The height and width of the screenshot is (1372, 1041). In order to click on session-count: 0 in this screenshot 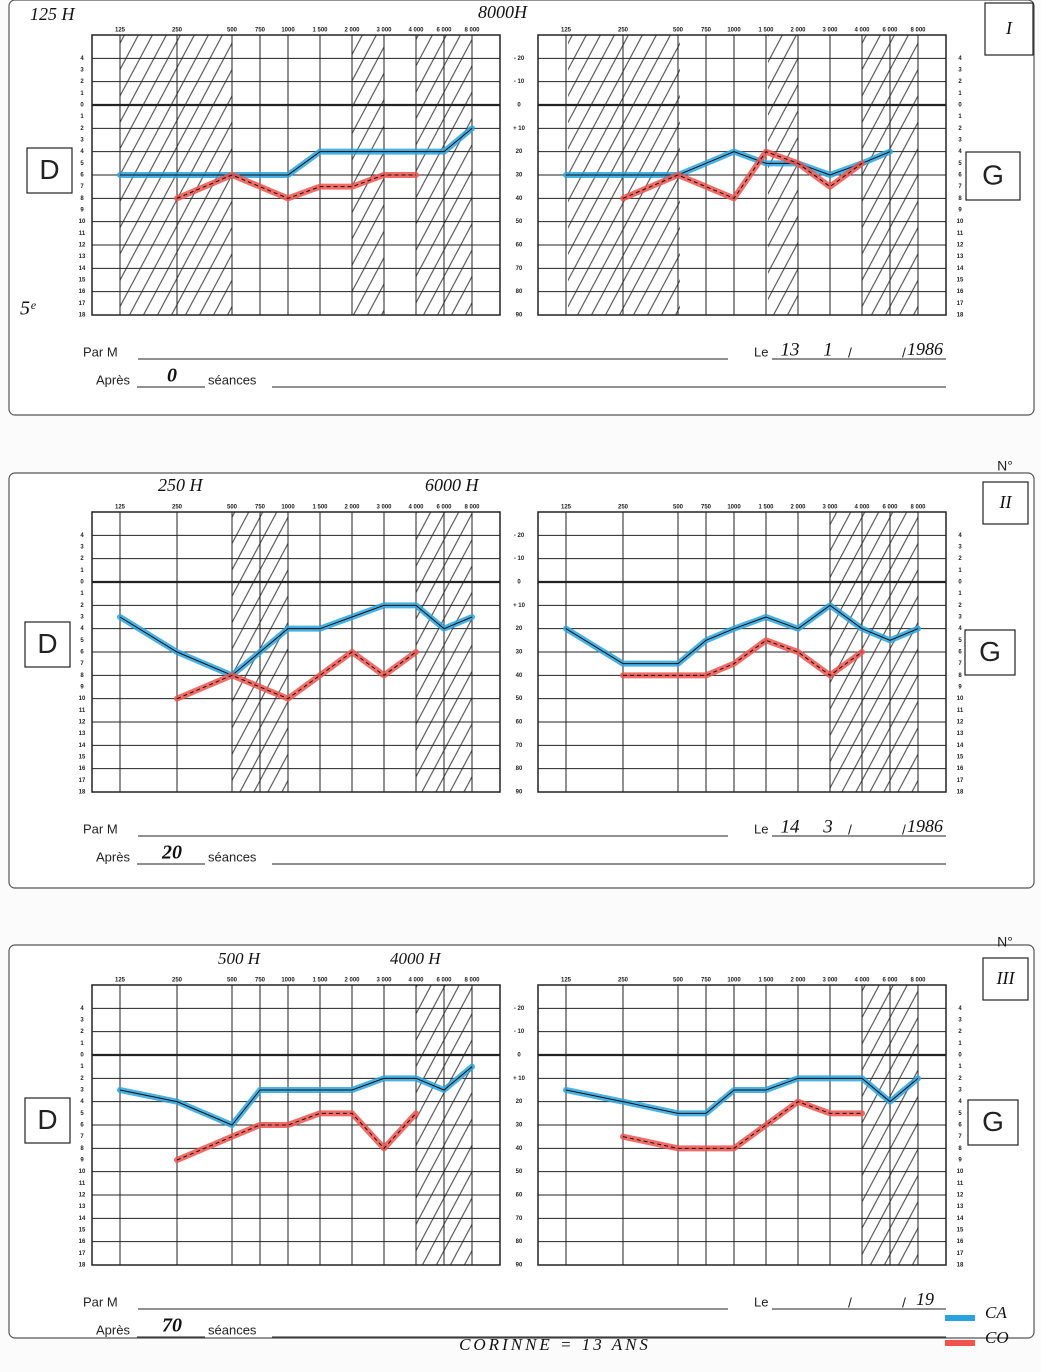, I will do `click(172, 376)`.